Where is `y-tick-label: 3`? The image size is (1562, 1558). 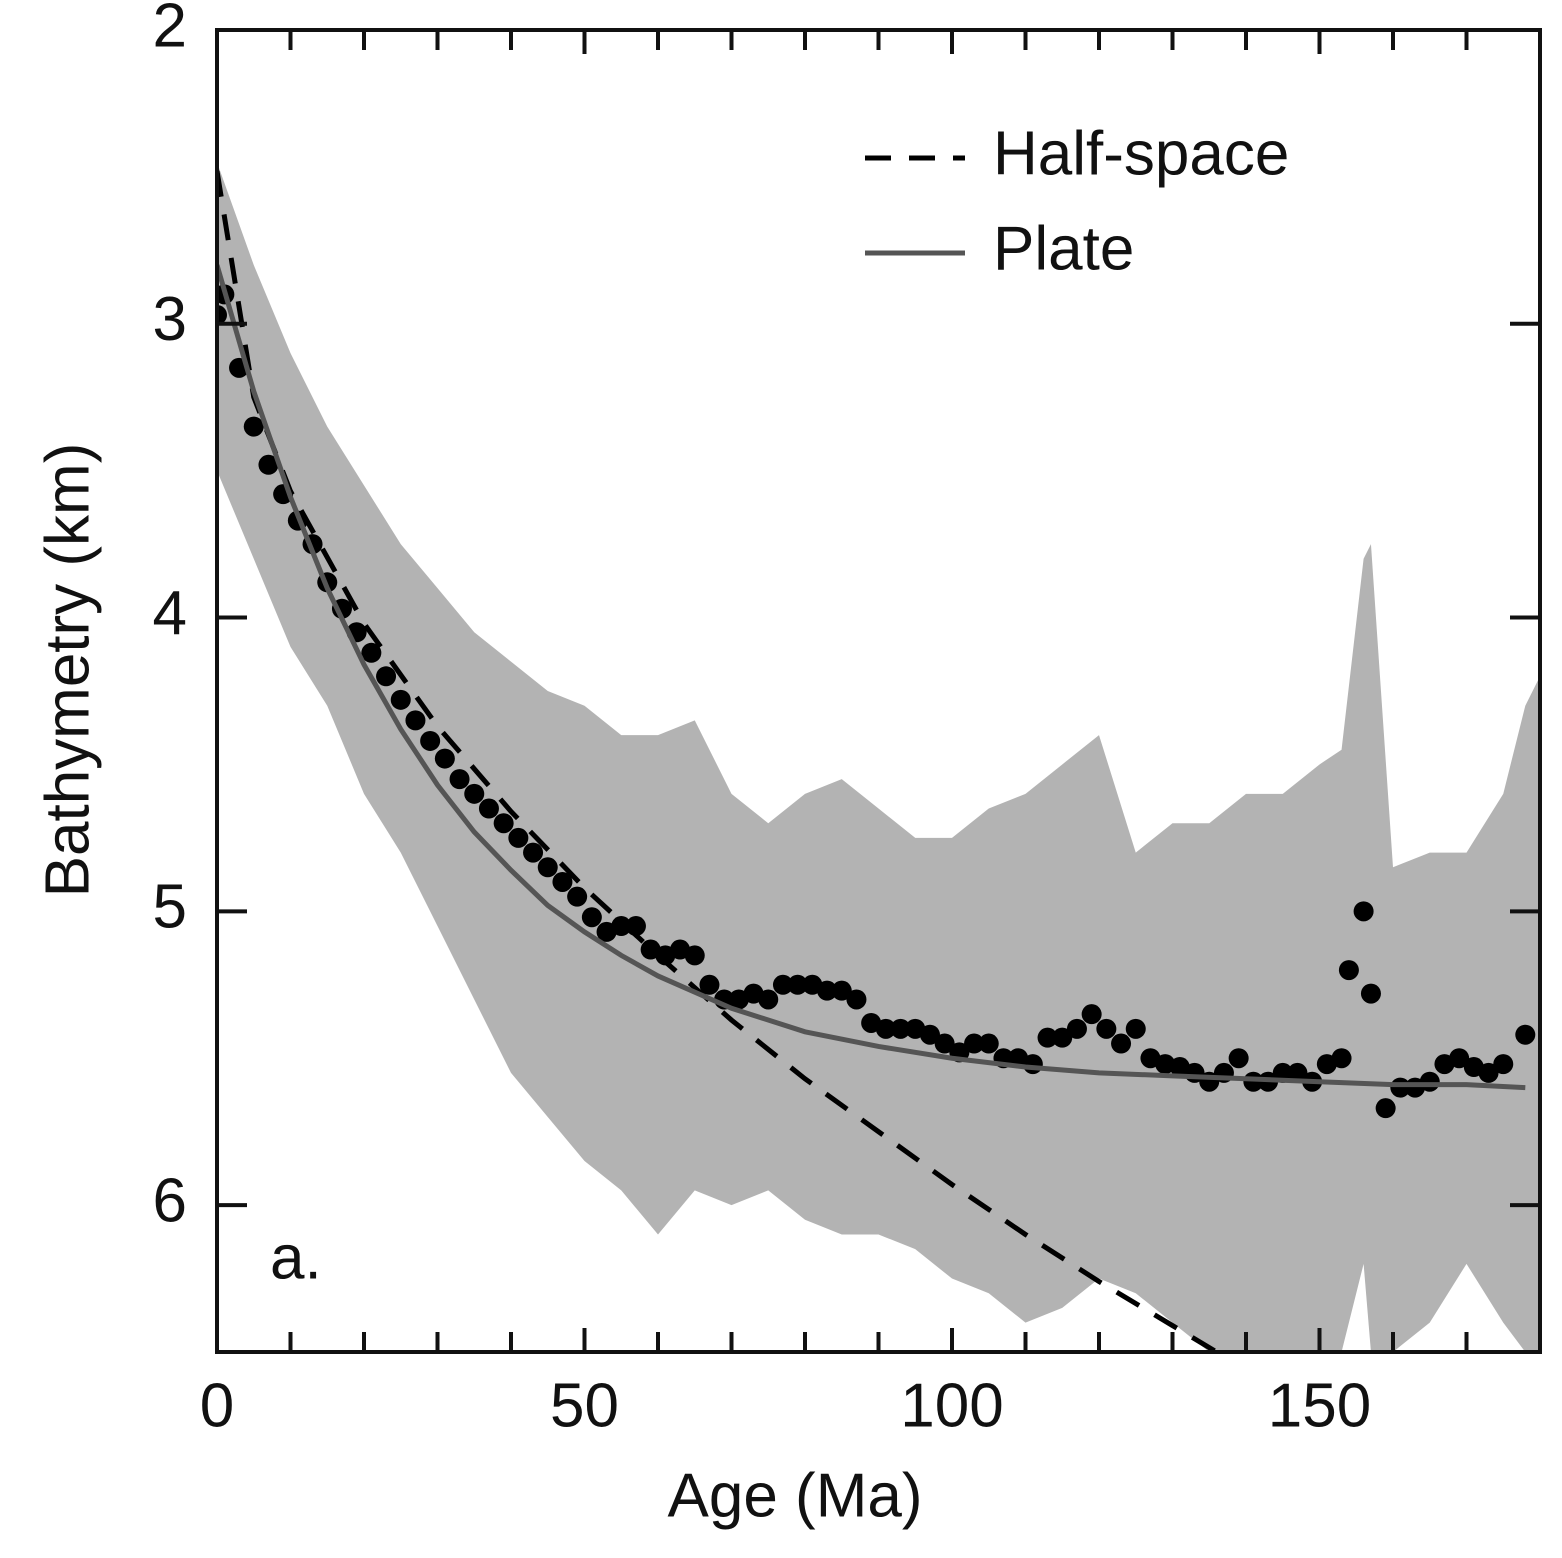 y-tick-label: 3 is located at coordinates (170, 319).